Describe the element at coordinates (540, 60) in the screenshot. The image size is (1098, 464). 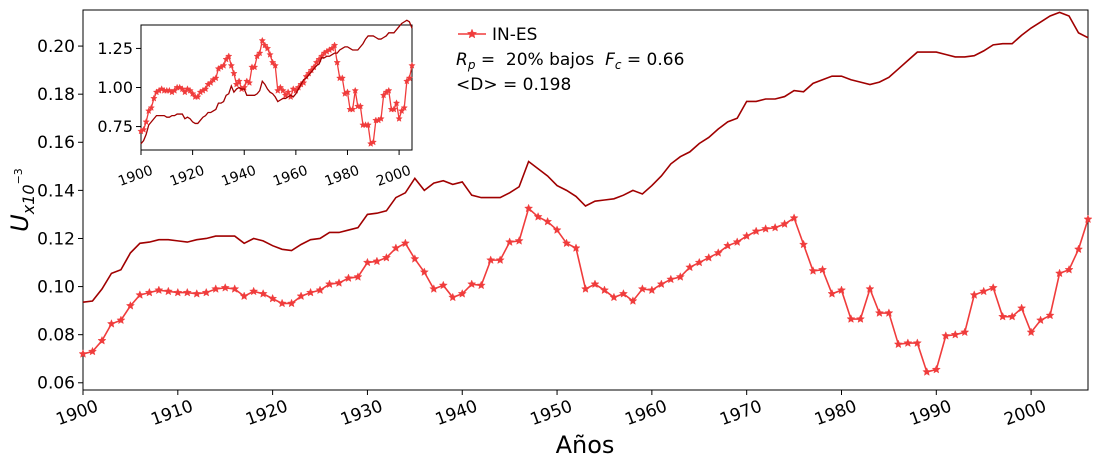
I see `annotation-rp-text: = 20% bajos` at that location.